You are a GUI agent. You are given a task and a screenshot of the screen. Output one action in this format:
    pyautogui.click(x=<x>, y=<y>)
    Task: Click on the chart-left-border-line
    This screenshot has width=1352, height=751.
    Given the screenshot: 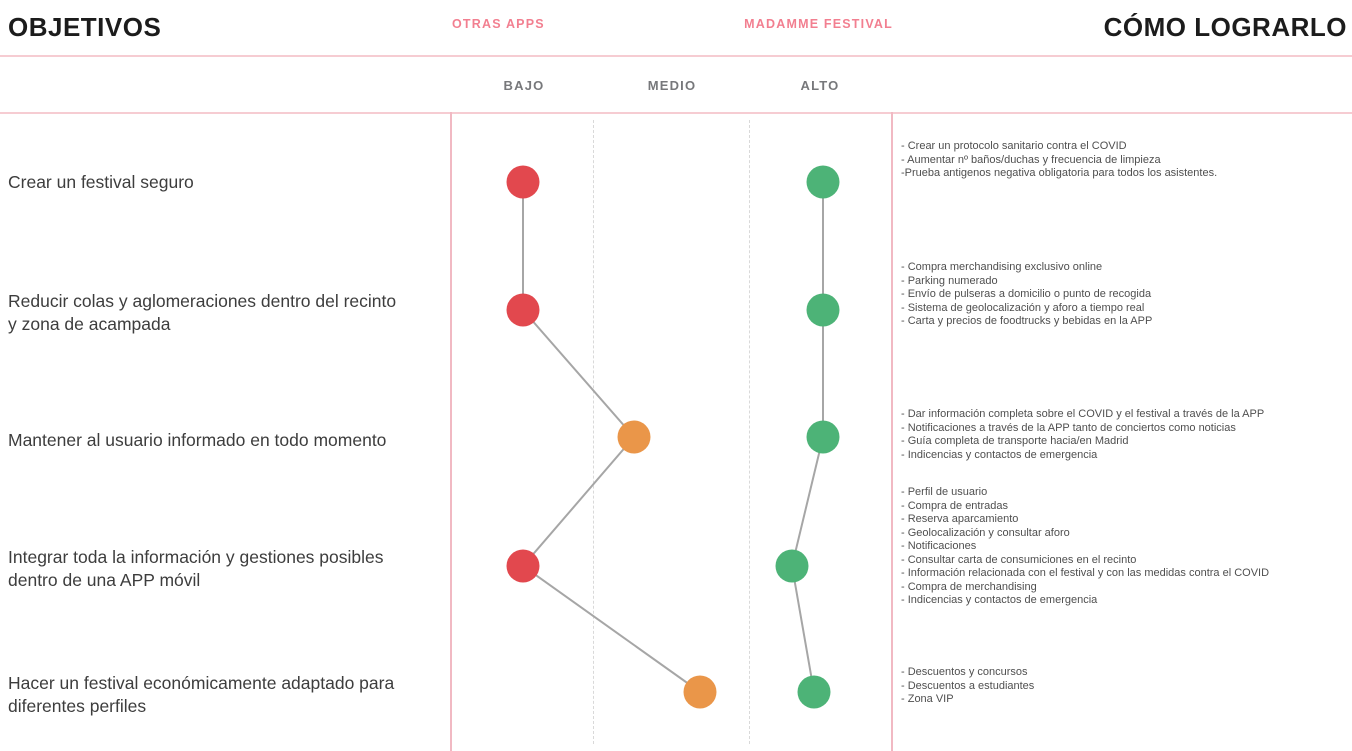 What is the action you would take?
    pyautogui.click(x=451, y=431)
    